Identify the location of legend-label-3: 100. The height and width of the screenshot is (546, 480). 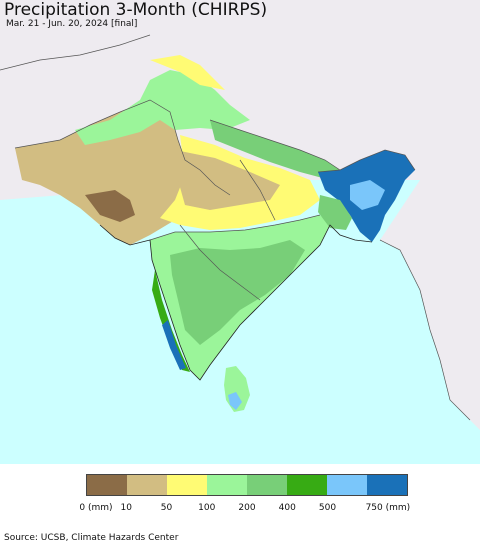
(207, 508).